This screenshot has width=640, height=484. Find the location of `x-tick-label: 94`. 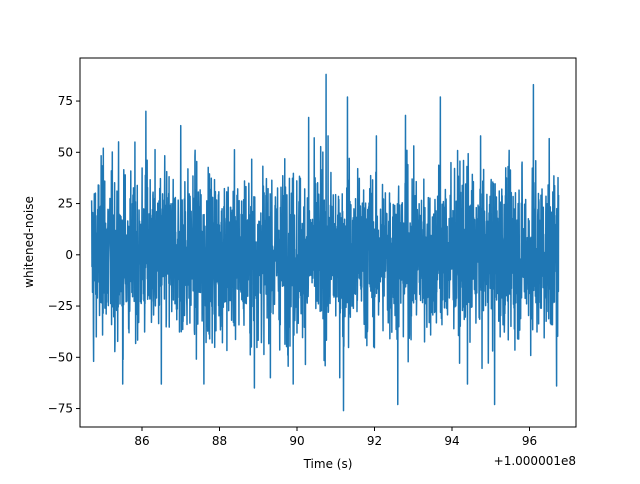

x-tick-label: 94 is located at coordinates (451, 441).